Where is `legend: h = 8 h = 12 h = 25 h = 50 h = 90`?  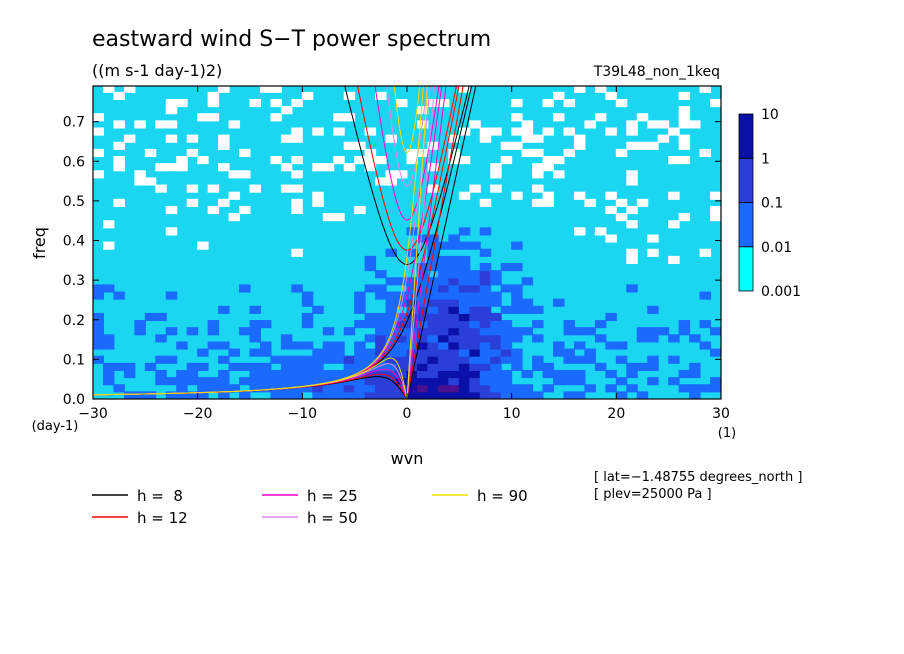
legend: h = 8 h = 12 h = 25 h = 50 h = 90 is located at coordinates (310, 507).